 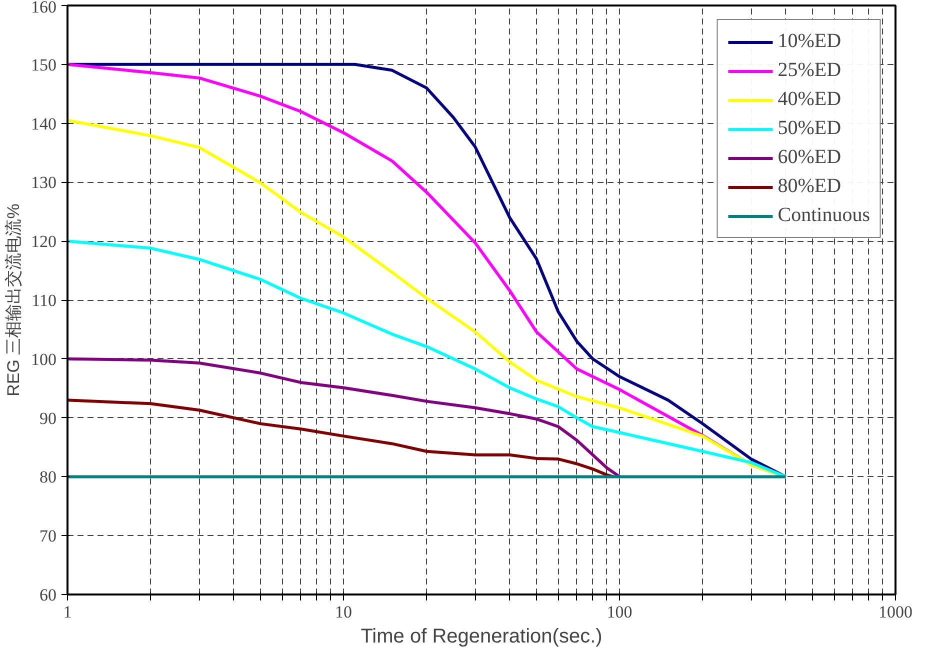 I want to click on legend-label: 50%ED, so click(x=810, y=128).